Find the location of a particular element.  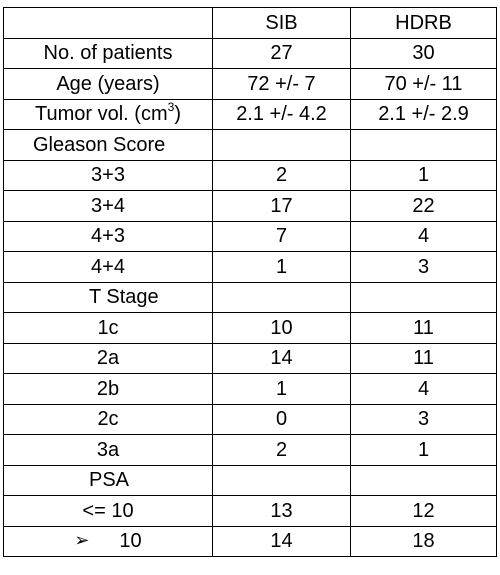

sib-value: 72 +/- 7 is located at coordinates (281, 84).